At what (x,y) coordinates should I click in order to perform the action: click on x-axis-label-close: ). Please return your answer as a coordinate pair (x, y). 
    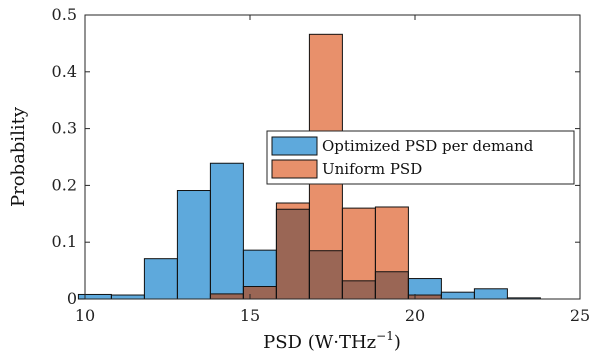
    Looking at the image, I should click on (397, 342).